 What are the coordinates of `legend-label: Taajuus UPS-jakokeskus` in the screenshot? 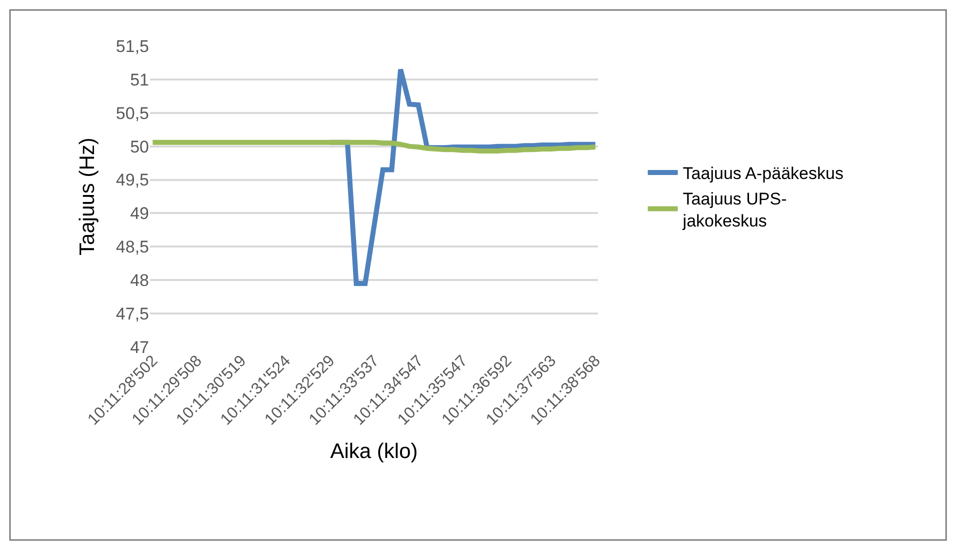 It's located at (734, 209).